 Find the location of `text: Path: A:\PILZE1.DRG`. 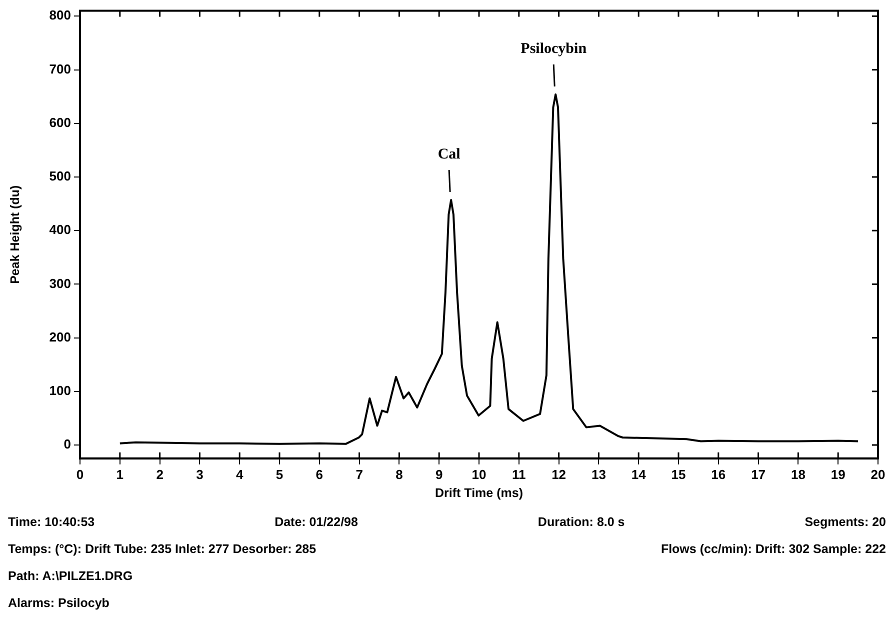

text: Path: A:\PILZE1.DRG is located at coordinates (70, 575).